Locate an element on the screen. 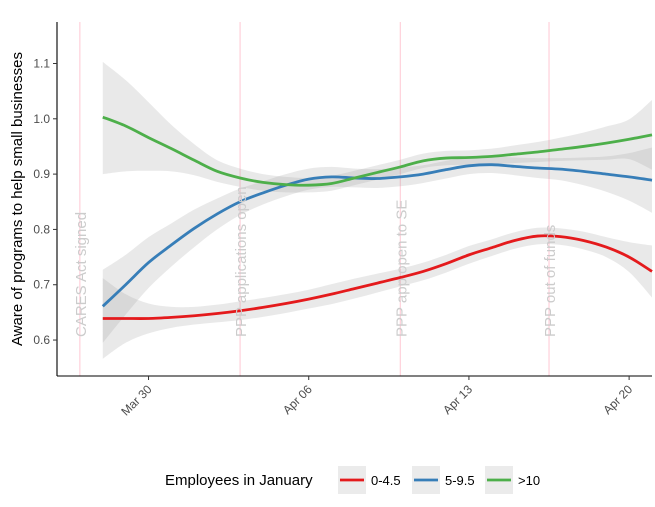  event-label-2: PPP app open to SE is located at coordinates (401, 268).